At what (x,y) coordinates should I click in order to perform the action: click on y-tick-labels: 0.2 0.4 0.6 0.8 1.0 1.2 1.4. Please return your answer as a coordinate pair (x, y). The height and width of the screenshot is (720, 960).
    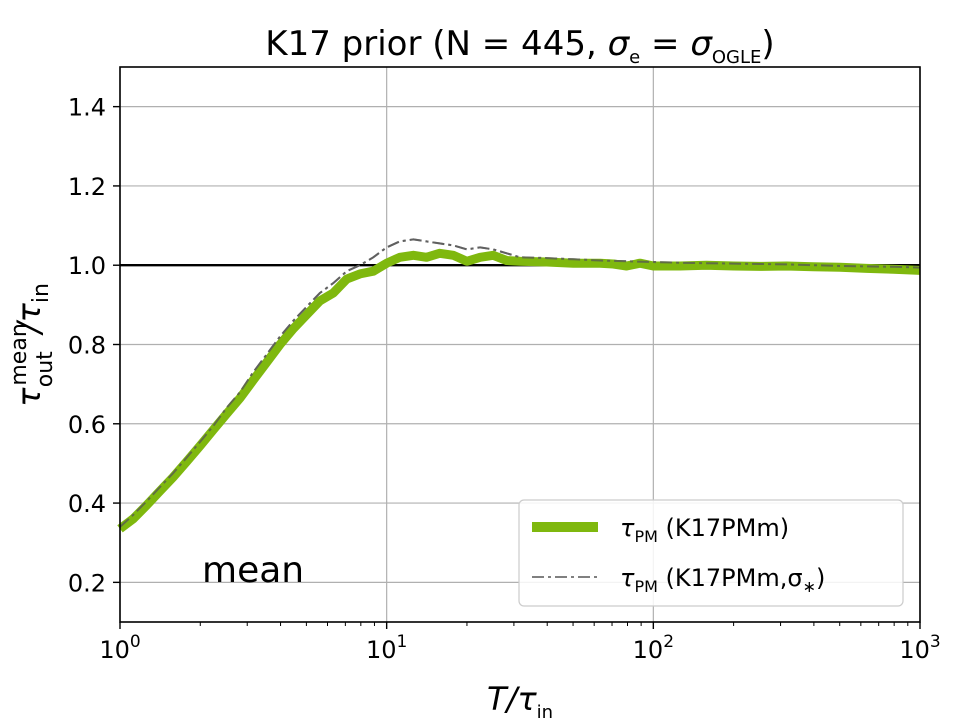
    Looking at the image, I should click on (87, 346).